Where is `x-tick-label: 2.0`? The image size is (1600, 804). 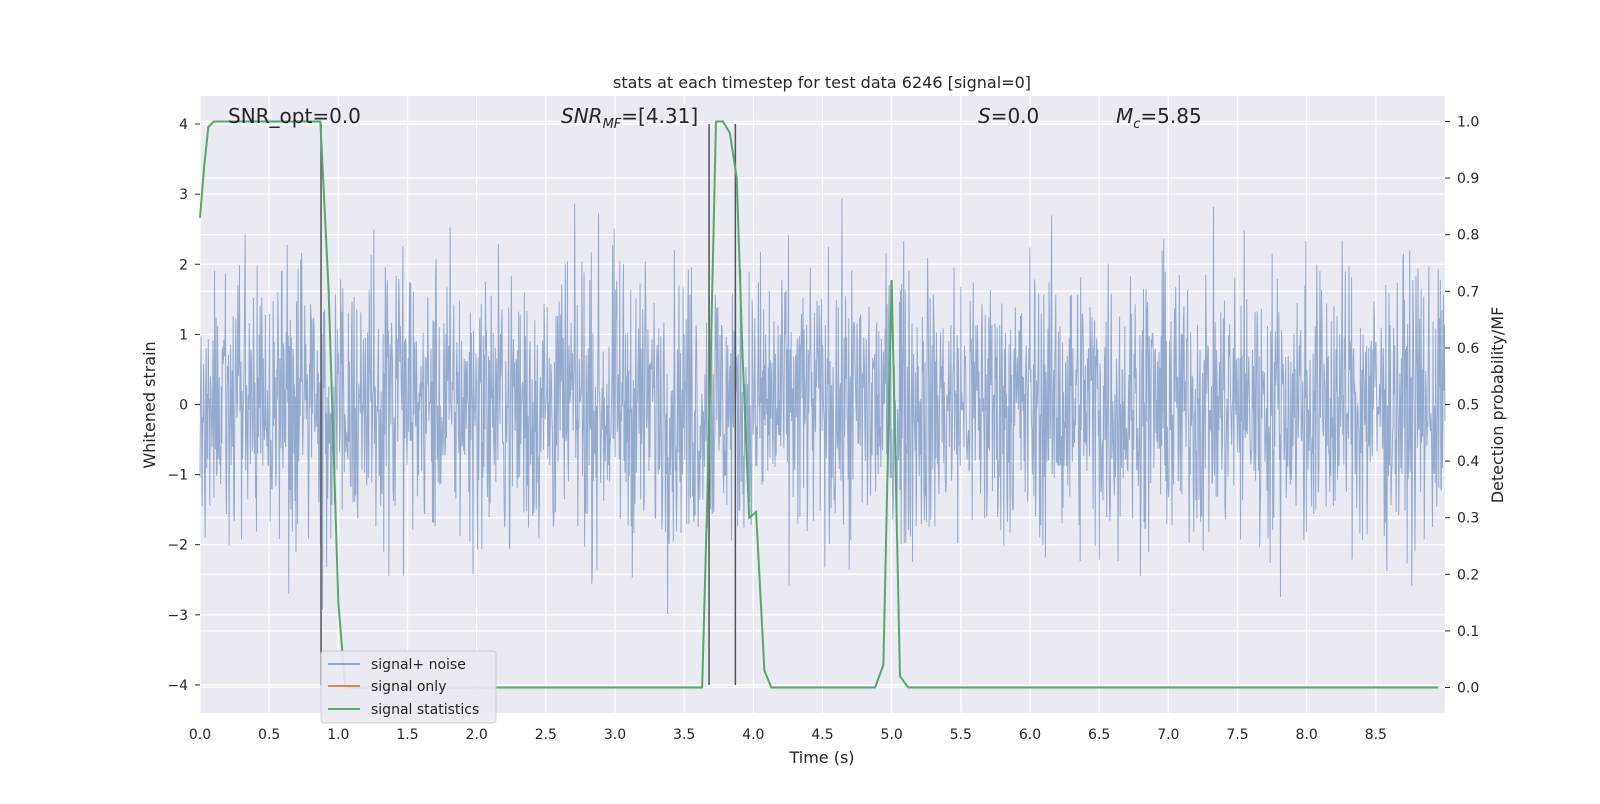 x-tick-label: 2.0 is located at coordinates (477, 735).